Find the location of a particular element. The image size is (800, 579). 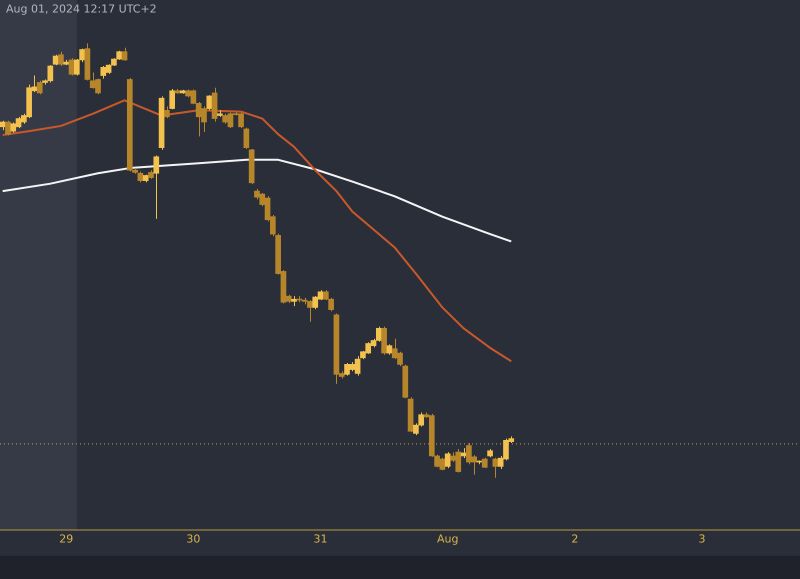

text: Aug 01, 2024 12:17 UTC+2 is located at coordinates (81, 9).